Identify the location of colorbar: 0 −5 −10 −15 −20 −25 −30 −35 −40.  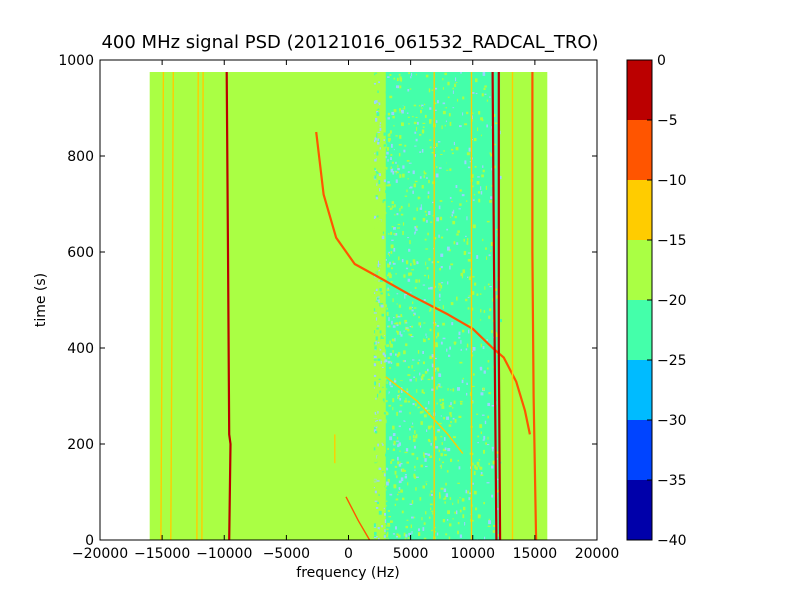
(656, 301).